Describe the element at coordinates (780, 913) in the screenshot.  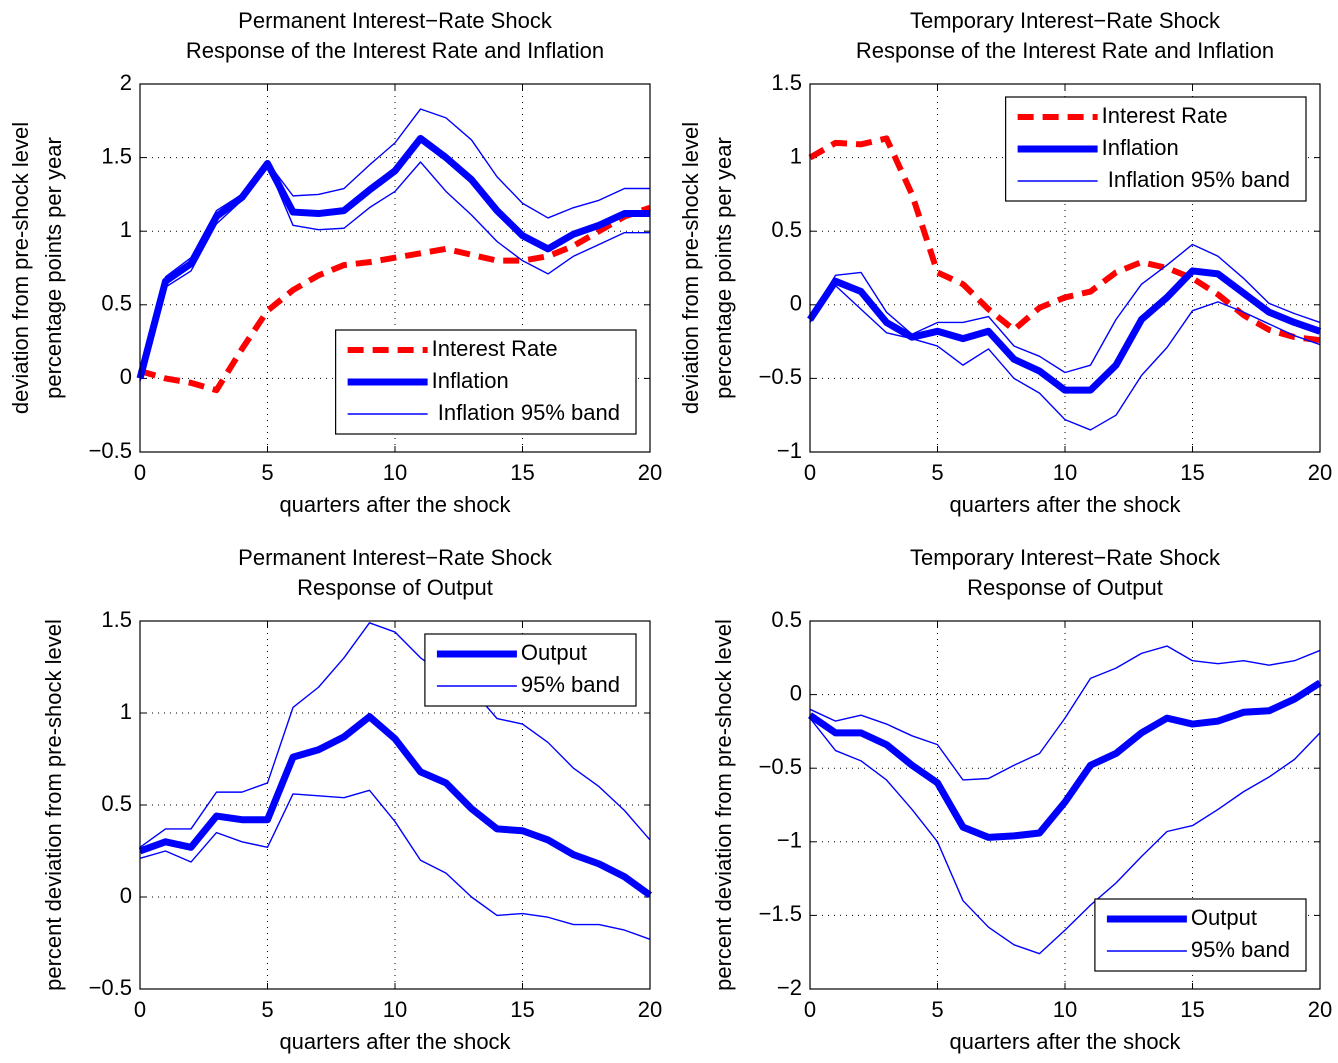
I see `y-tick-label: −1.5` at that location.